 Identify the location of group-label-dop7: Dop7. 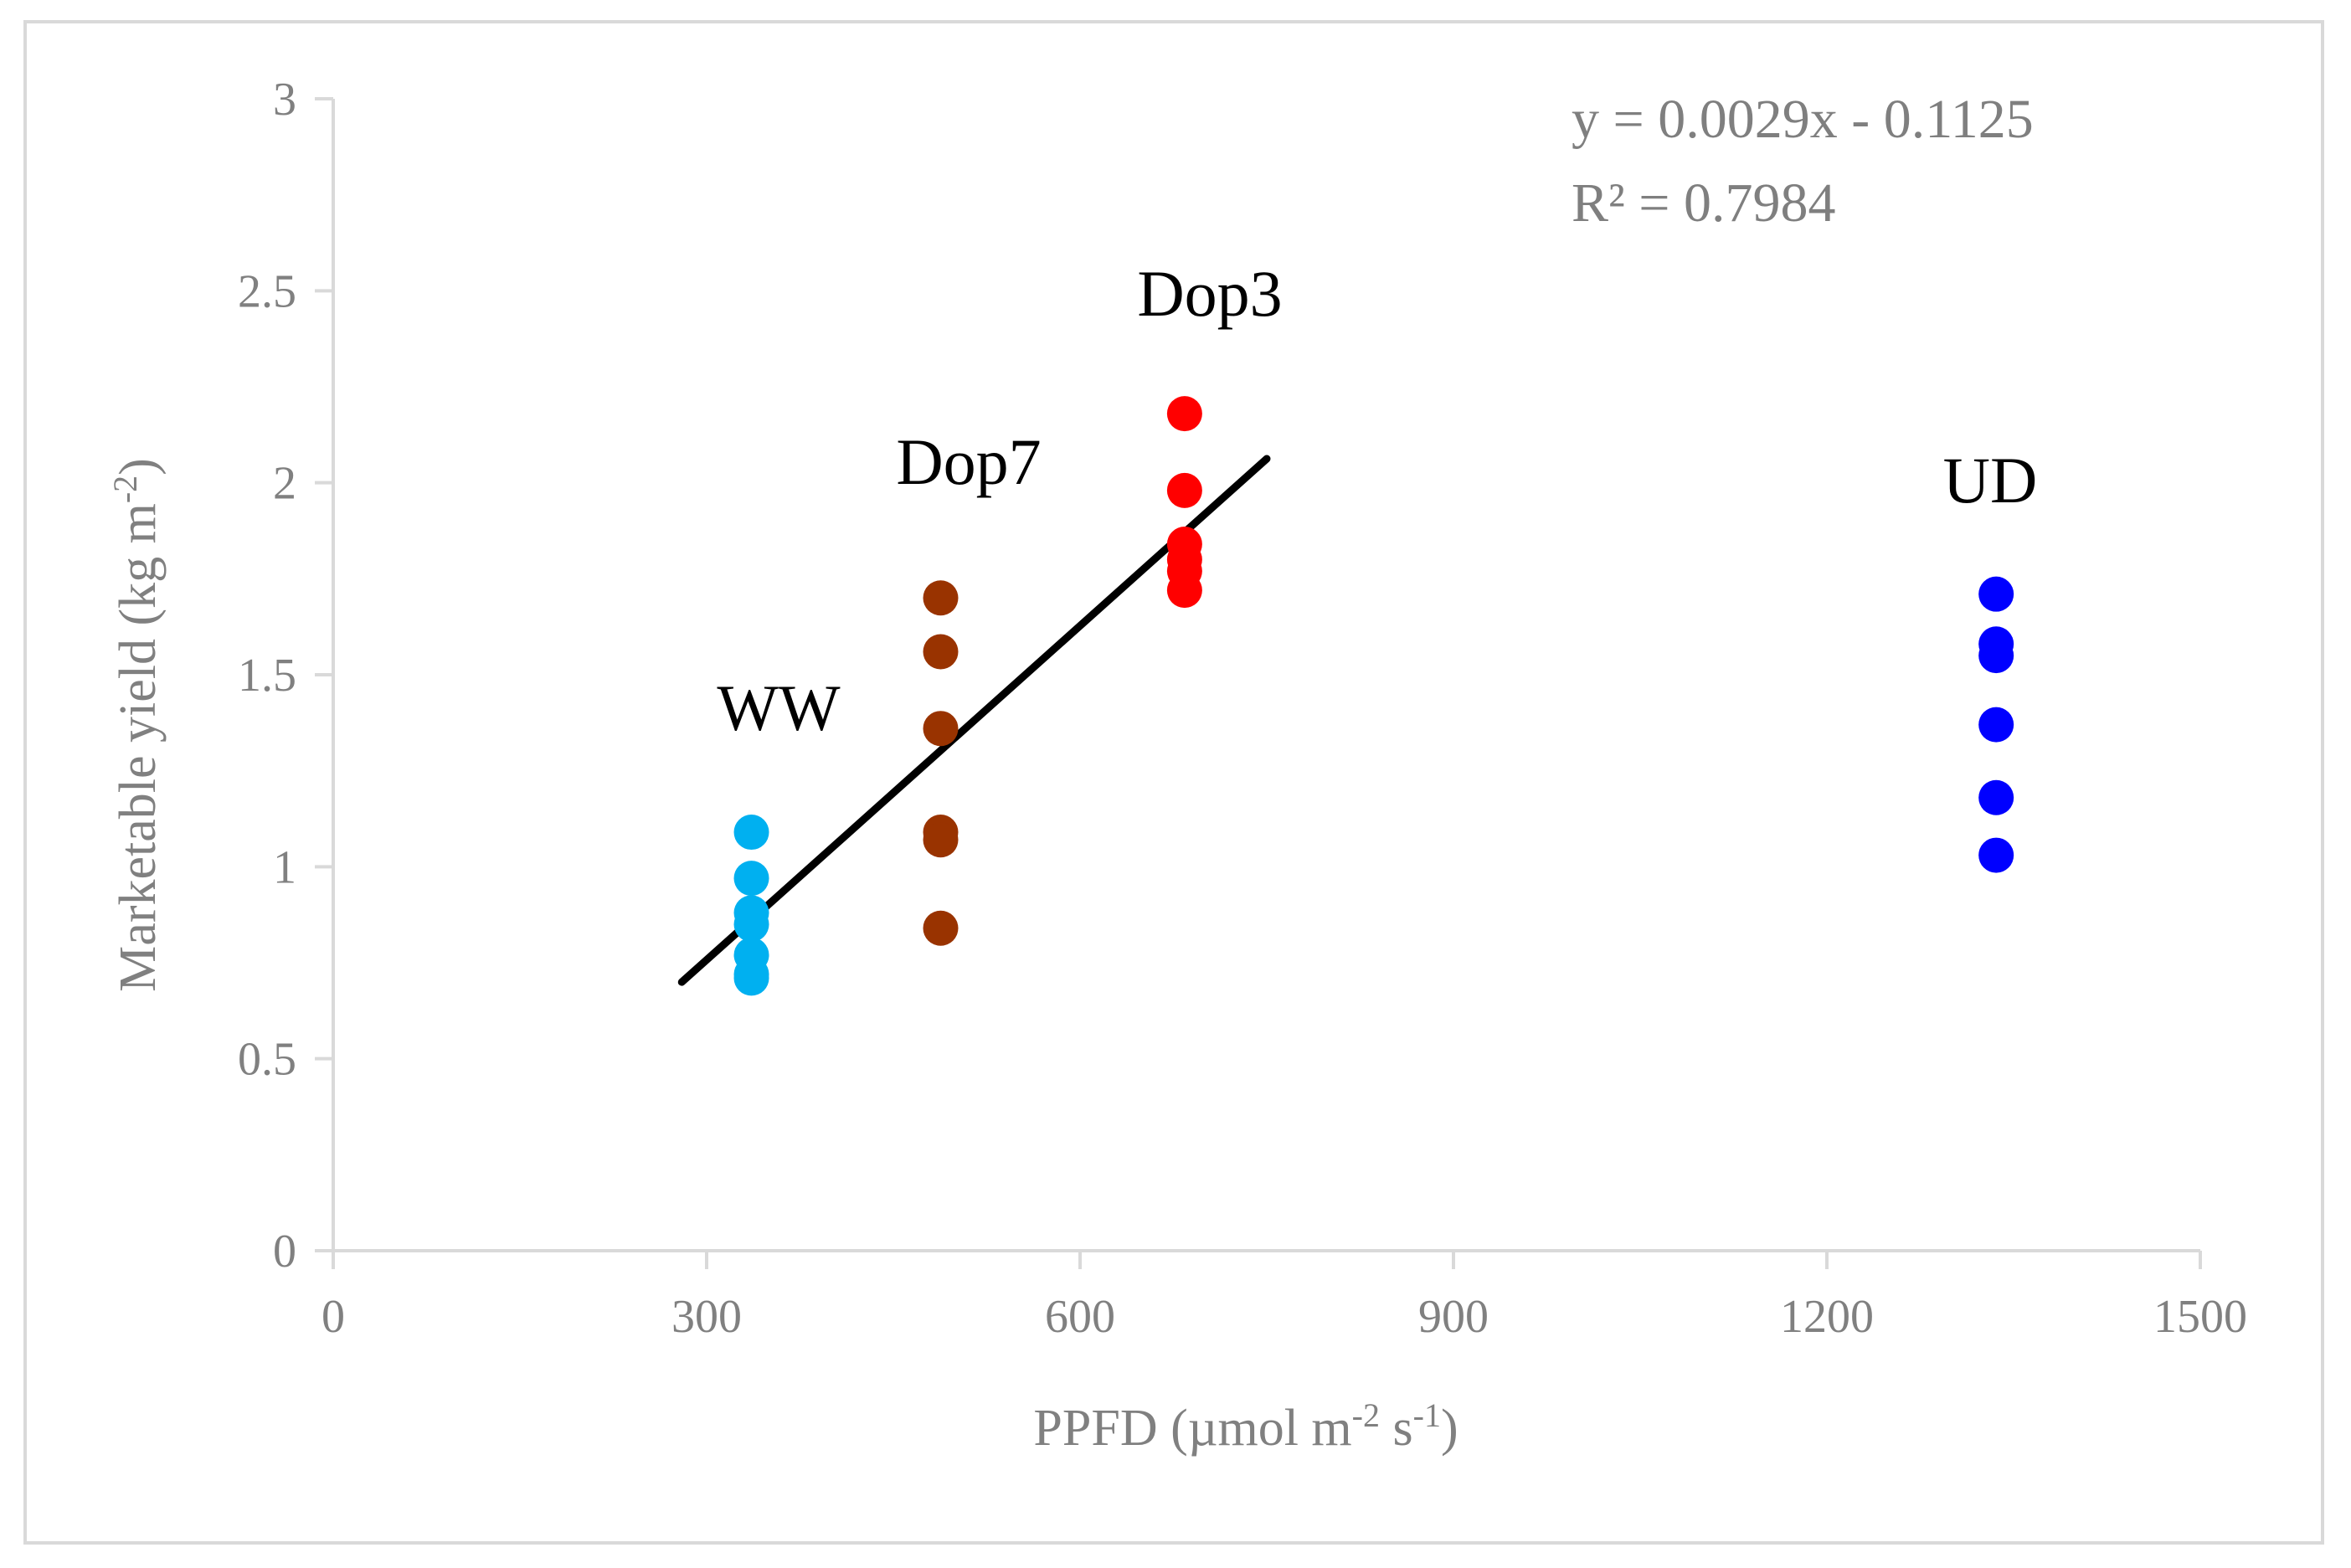
(968, 462).